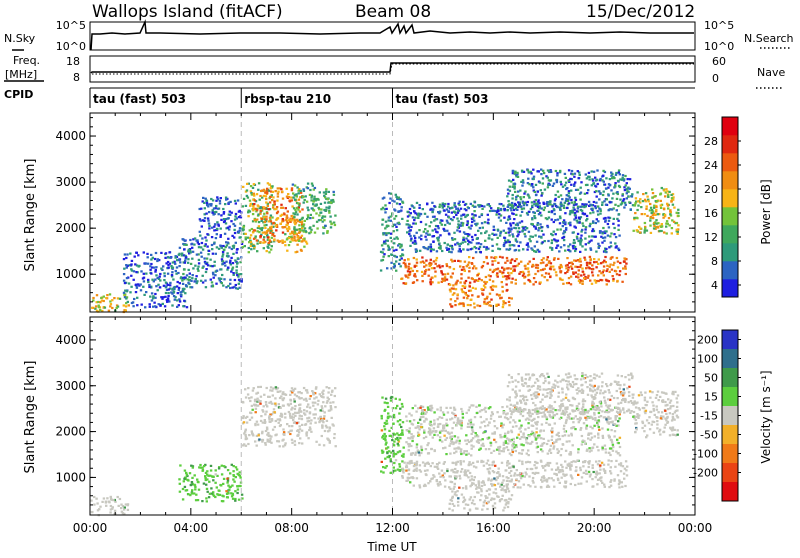 The image size is (800, 558). What do you see at coordinates (715, 78) in the screenshot?
I see `nave-tick-low: 0` at bounding box center [715, 78].